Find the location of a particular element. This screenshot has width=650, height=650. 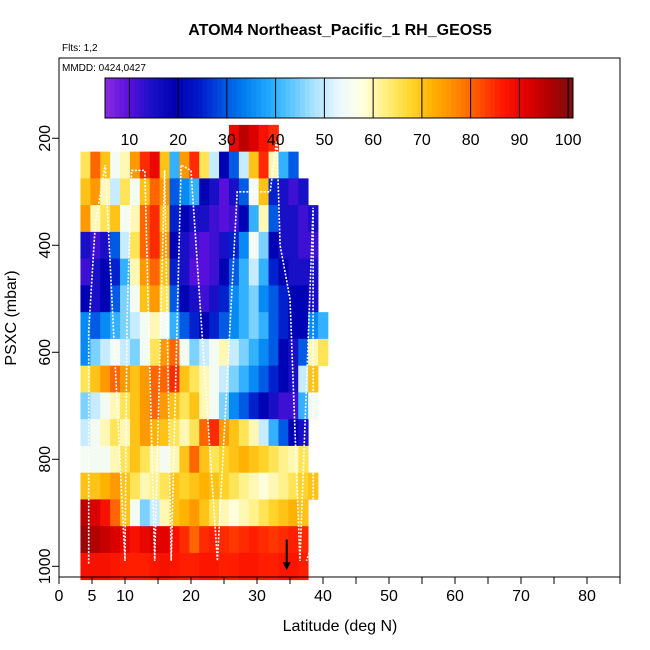

y-axis-title: PSXC (mbar) is located at coordinates (11, 317).